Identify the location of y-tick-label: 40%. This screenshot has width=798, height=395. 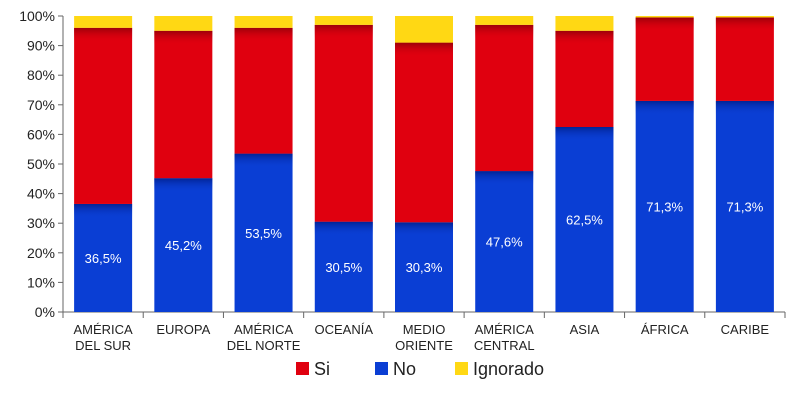
(41, 194).